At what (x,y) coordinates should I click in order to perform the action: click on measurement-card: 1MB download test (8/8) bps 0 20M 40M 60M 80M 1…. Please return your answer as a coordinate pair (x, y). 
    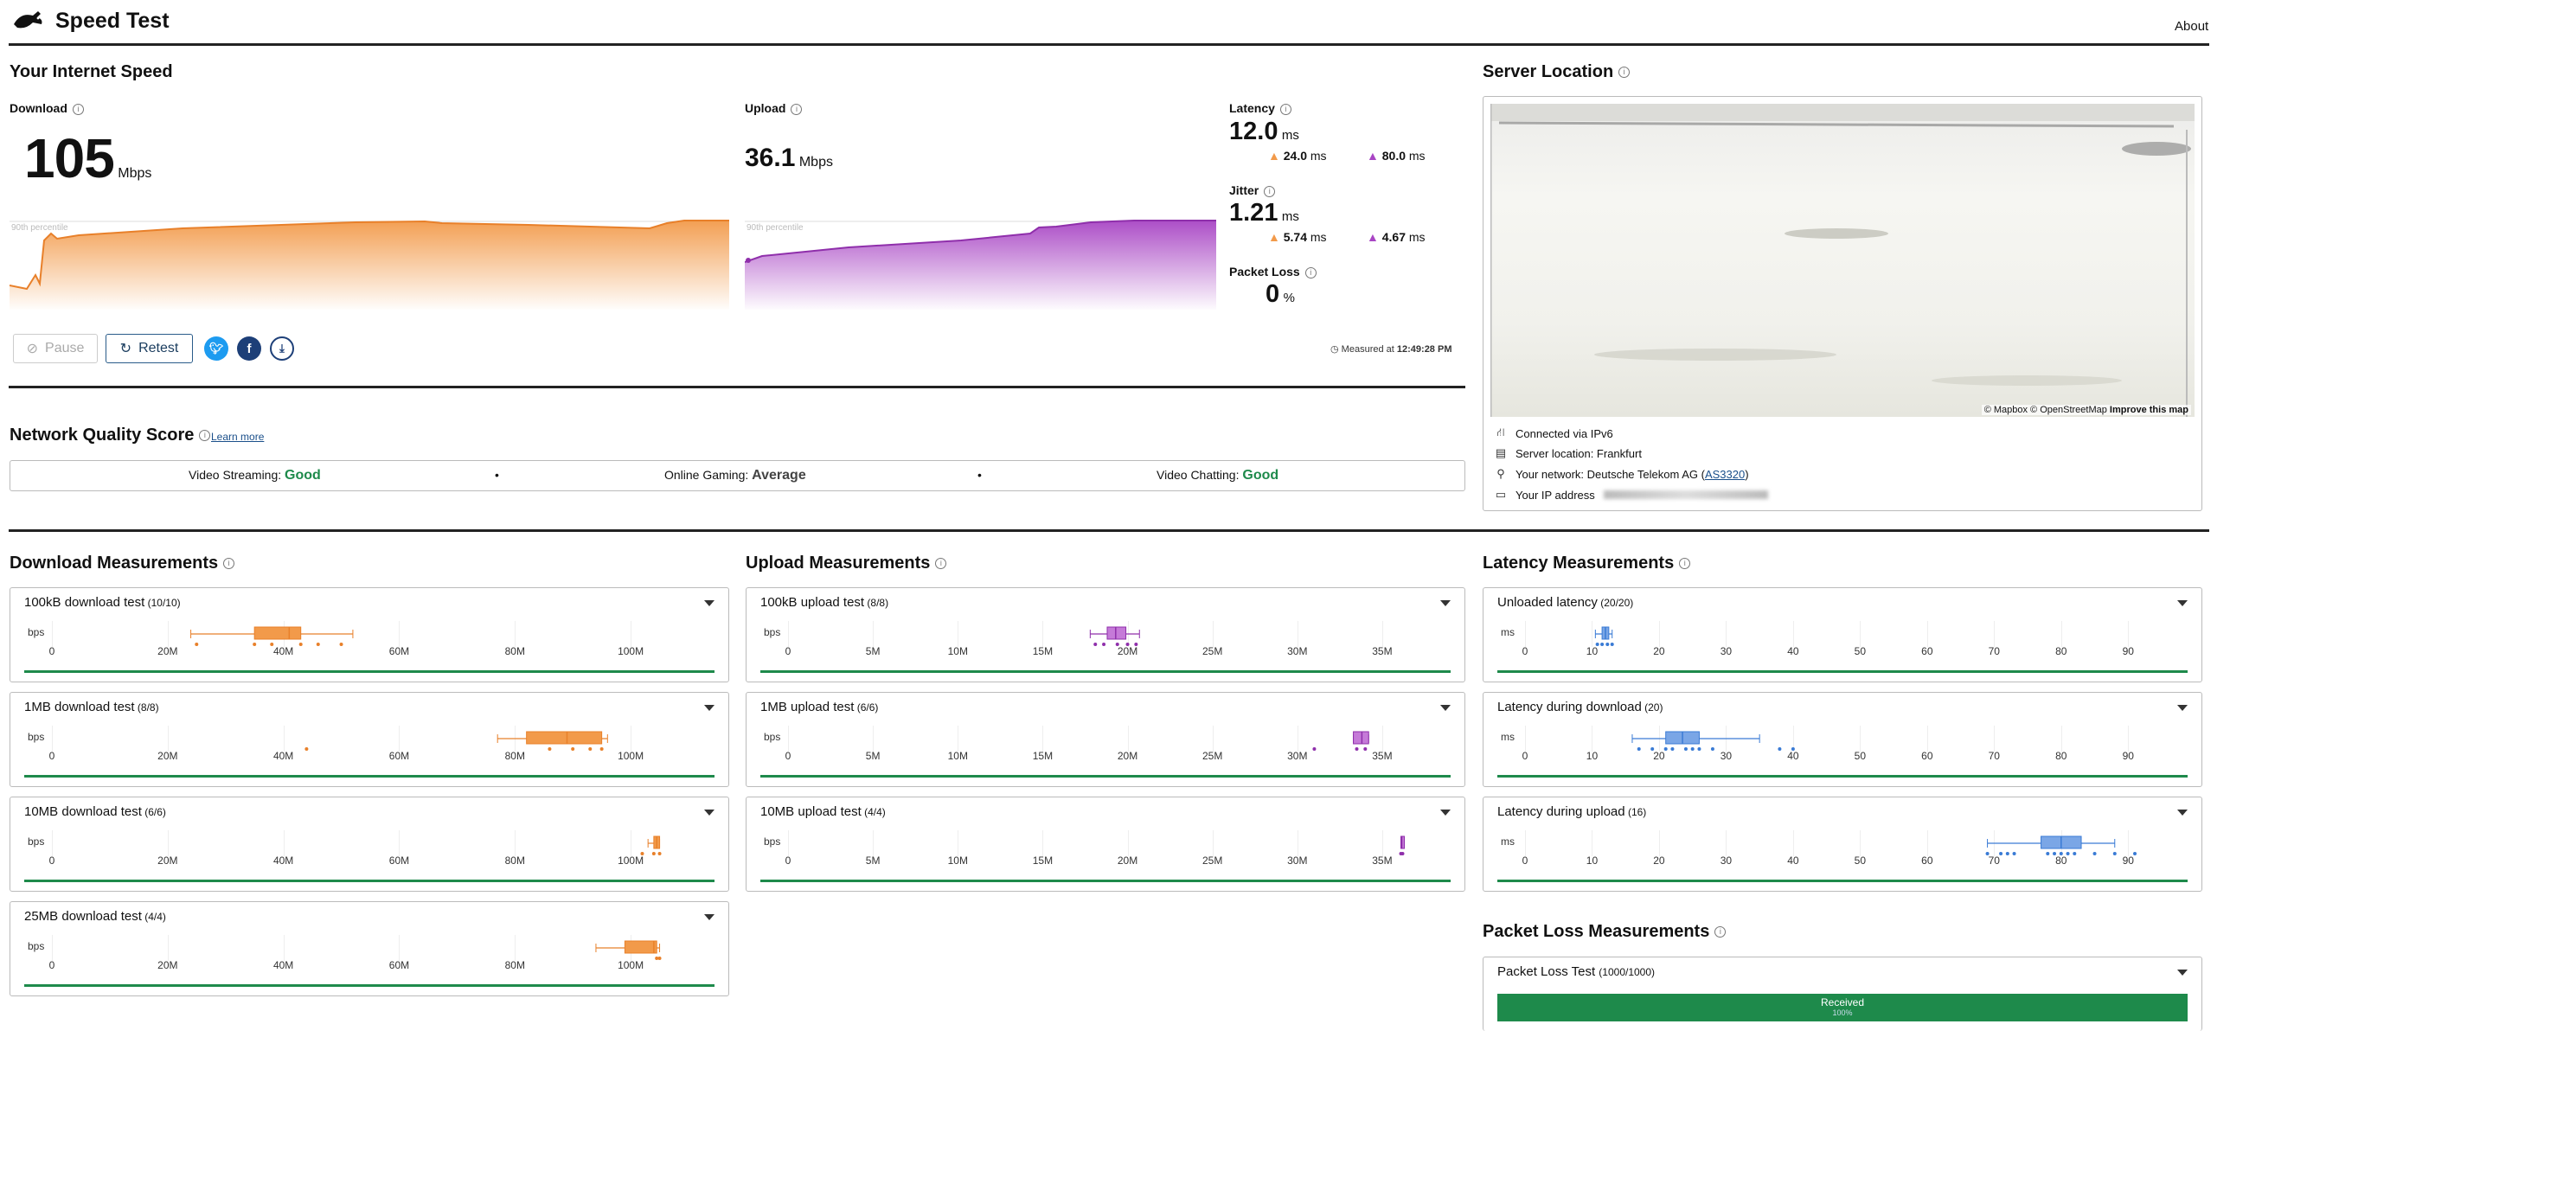
    Looking at the image, I should click on (369, 739).